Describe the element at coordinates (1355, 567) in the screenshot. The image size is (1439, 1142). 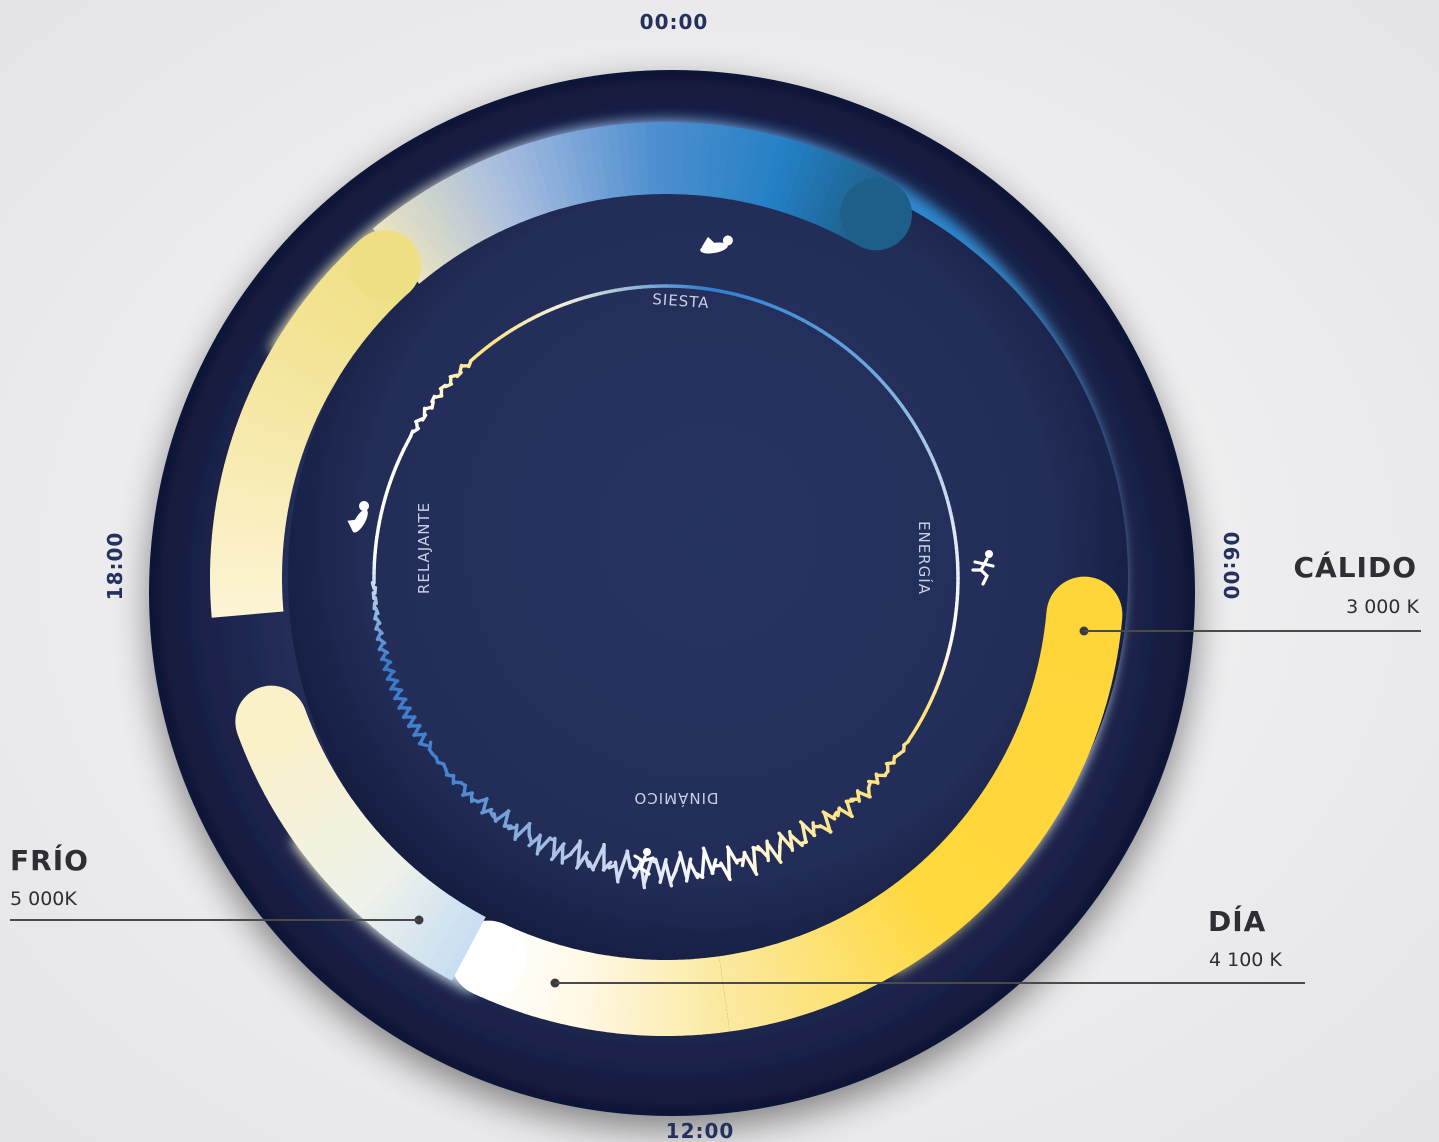
I see `callout-warm-title: CÁLIDO` at that location.